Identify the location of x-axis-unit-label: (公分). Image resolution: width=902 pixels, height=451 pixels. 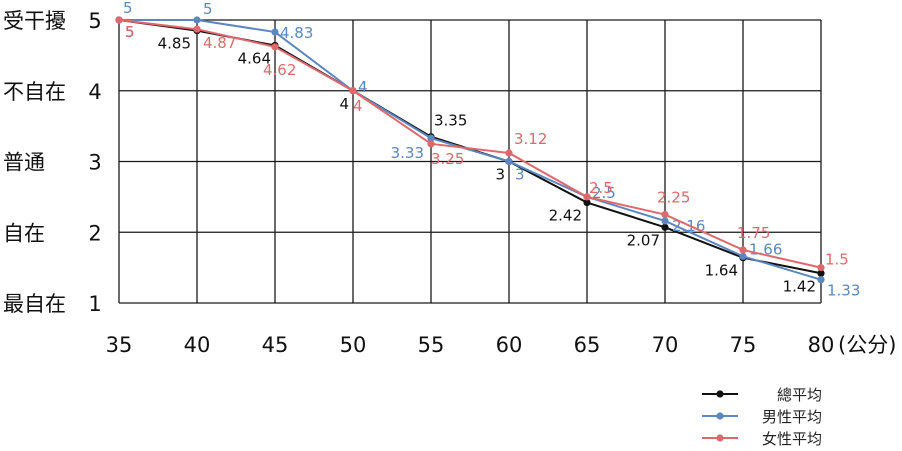
(867, 345).